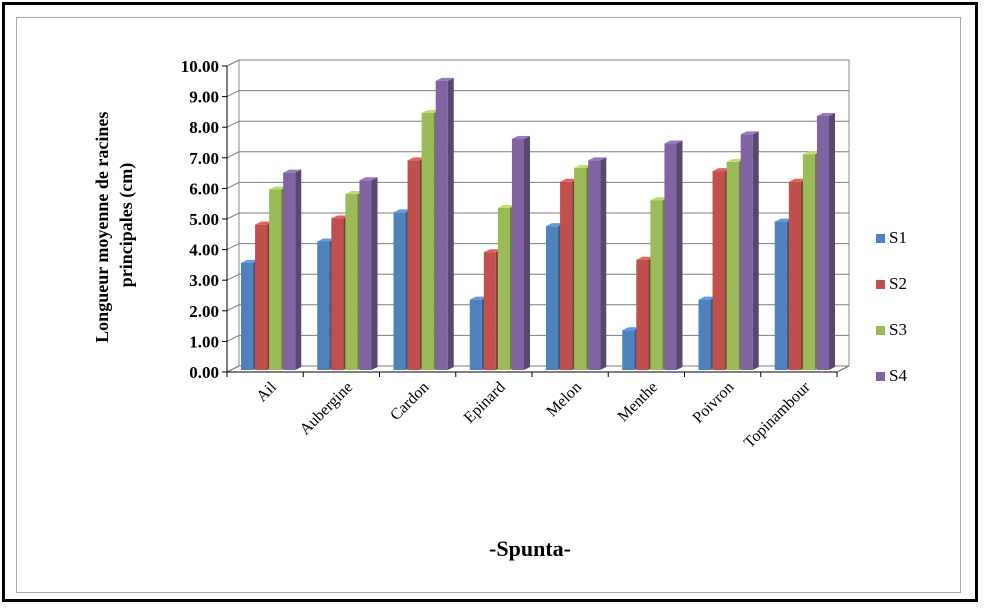  I want to click on legend-item-s1: S1, so click(891, 237).